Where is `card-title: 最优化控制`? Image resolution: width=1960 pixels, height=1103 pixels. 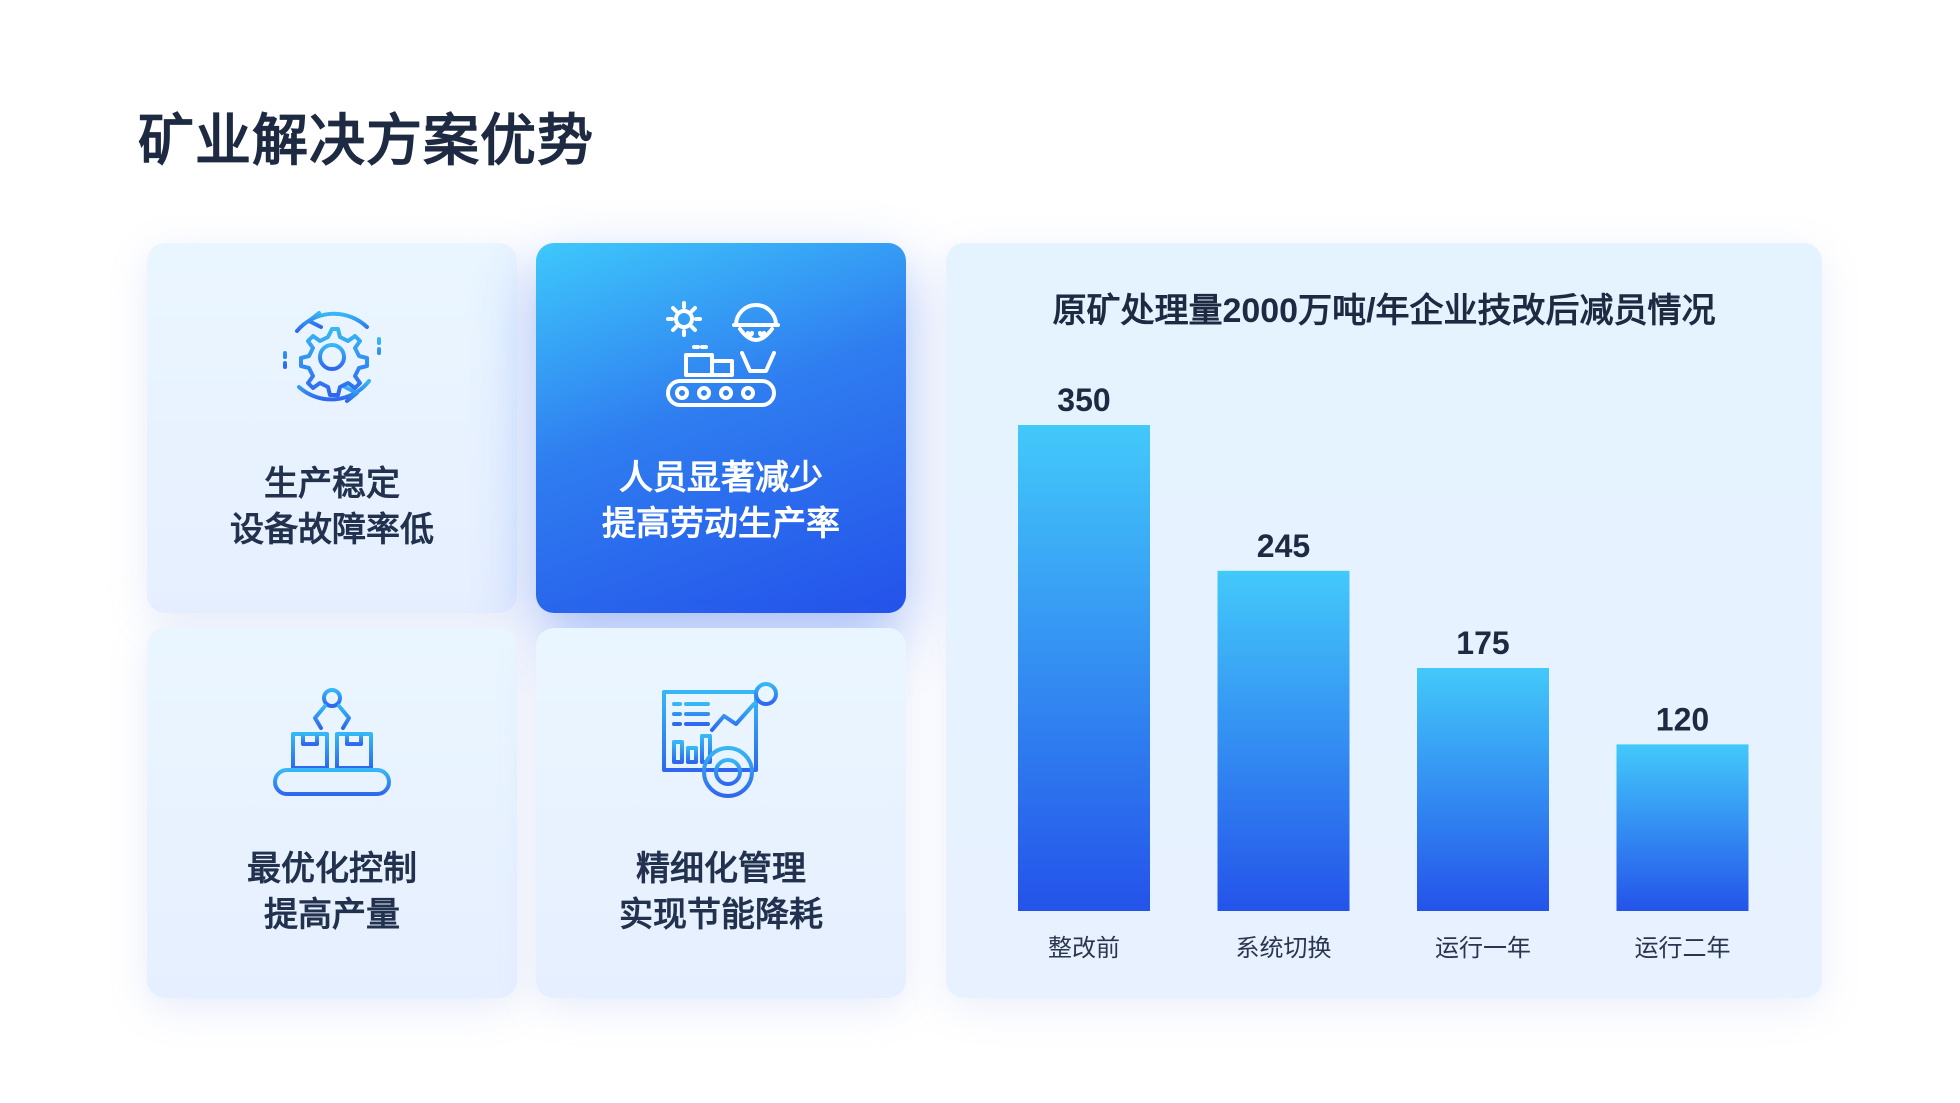 card-title: 最优化控制 is located at coordinates (332, 869).